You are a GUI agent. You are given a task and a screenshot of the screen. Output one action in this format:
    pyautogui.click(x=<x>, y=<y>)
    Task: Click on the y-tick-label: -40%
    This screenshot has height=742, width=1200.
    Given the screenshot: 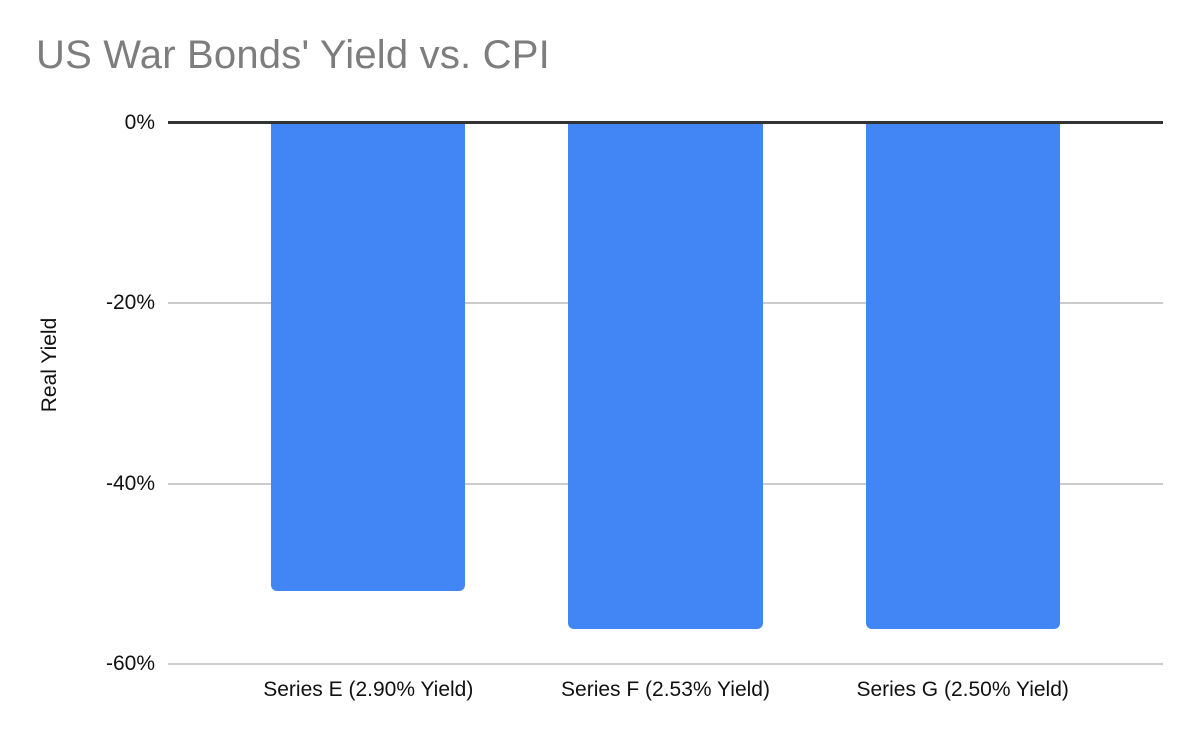 What is the action you would take?
    pyautogui.click(x=130, y=483)
    